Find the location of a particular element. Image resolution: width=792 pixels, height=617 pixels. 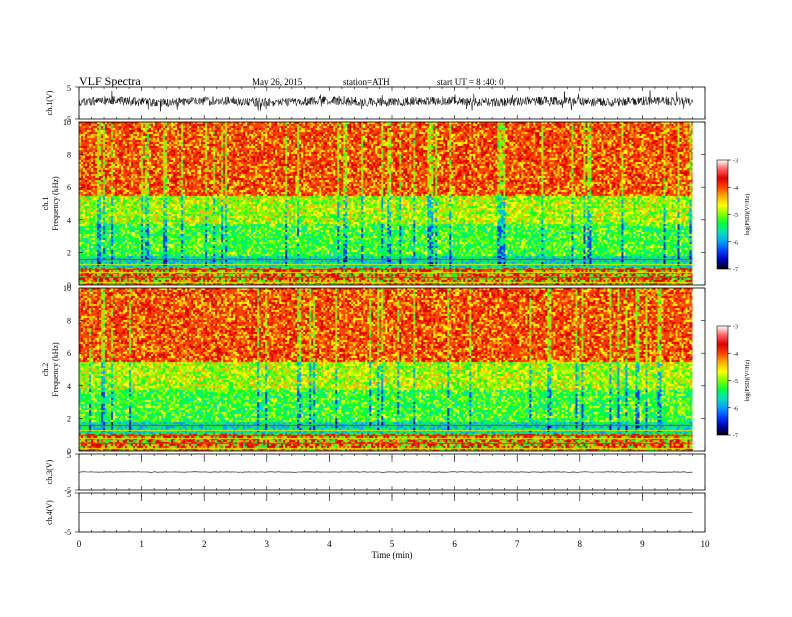

ch1-spec-ytick-label: 2 is located at coordinates (69, 252).